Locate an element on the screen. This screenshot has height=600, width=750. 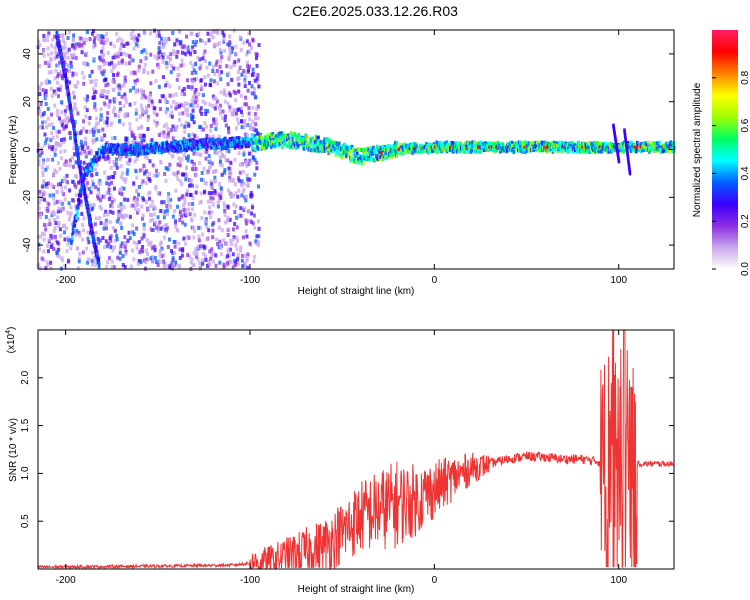
snr-y-label: SNR (10 * v/v) is located at coordinates (13, 450).